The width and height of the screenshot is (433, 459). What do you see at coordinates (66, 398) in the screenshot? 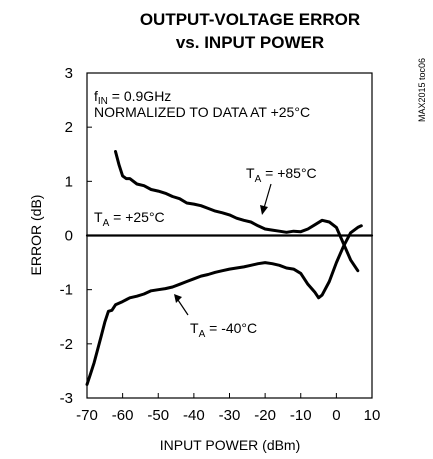
I see `y-tick-label: -3` at bounding box center [66, 398].